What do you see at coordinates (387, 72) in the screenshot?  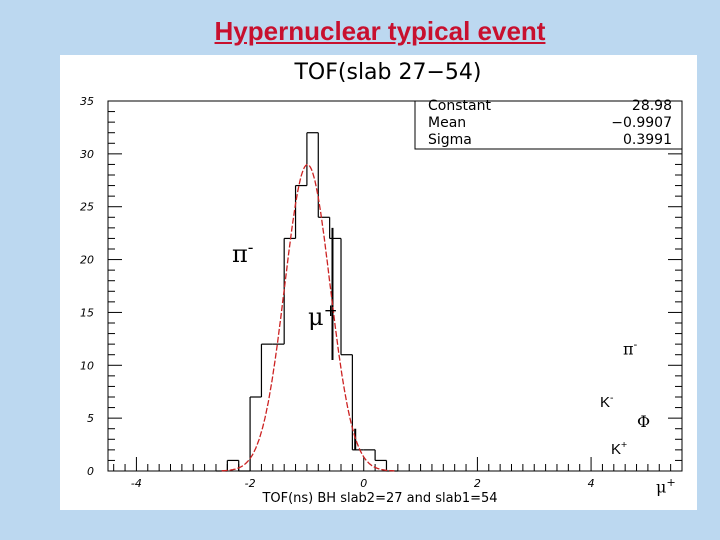 I see `chart-title: TOF(slab 27−54)` at bounding box center [387, 72].